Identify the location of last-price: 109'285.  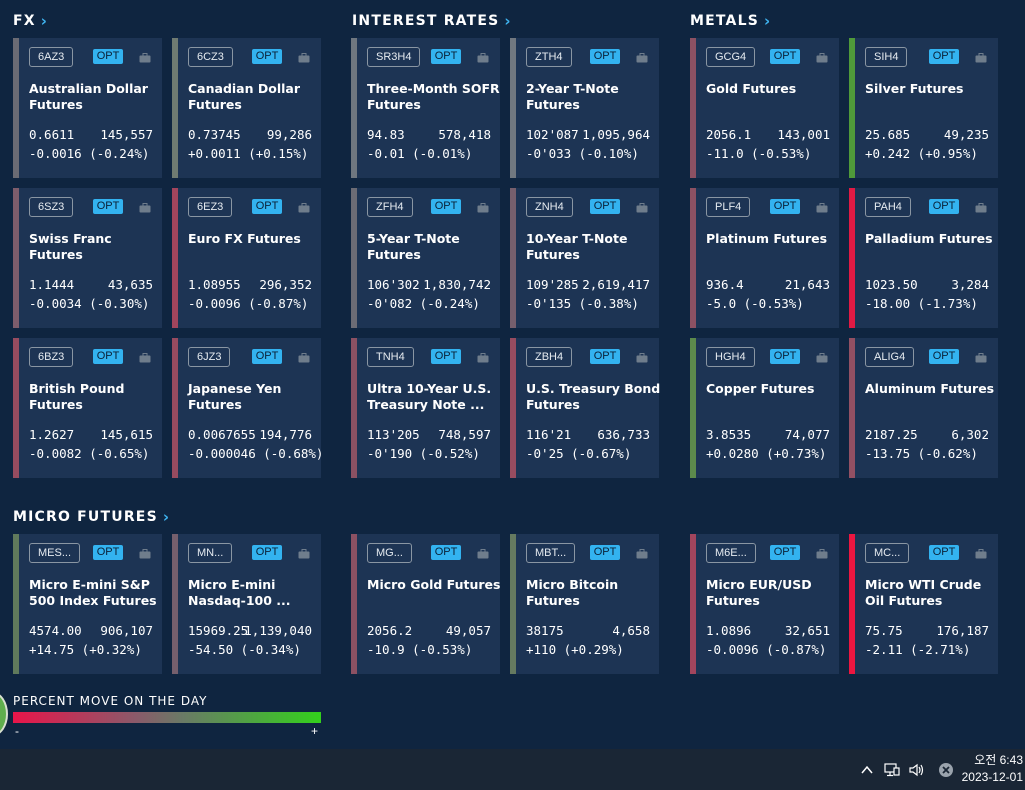
(552, 284).